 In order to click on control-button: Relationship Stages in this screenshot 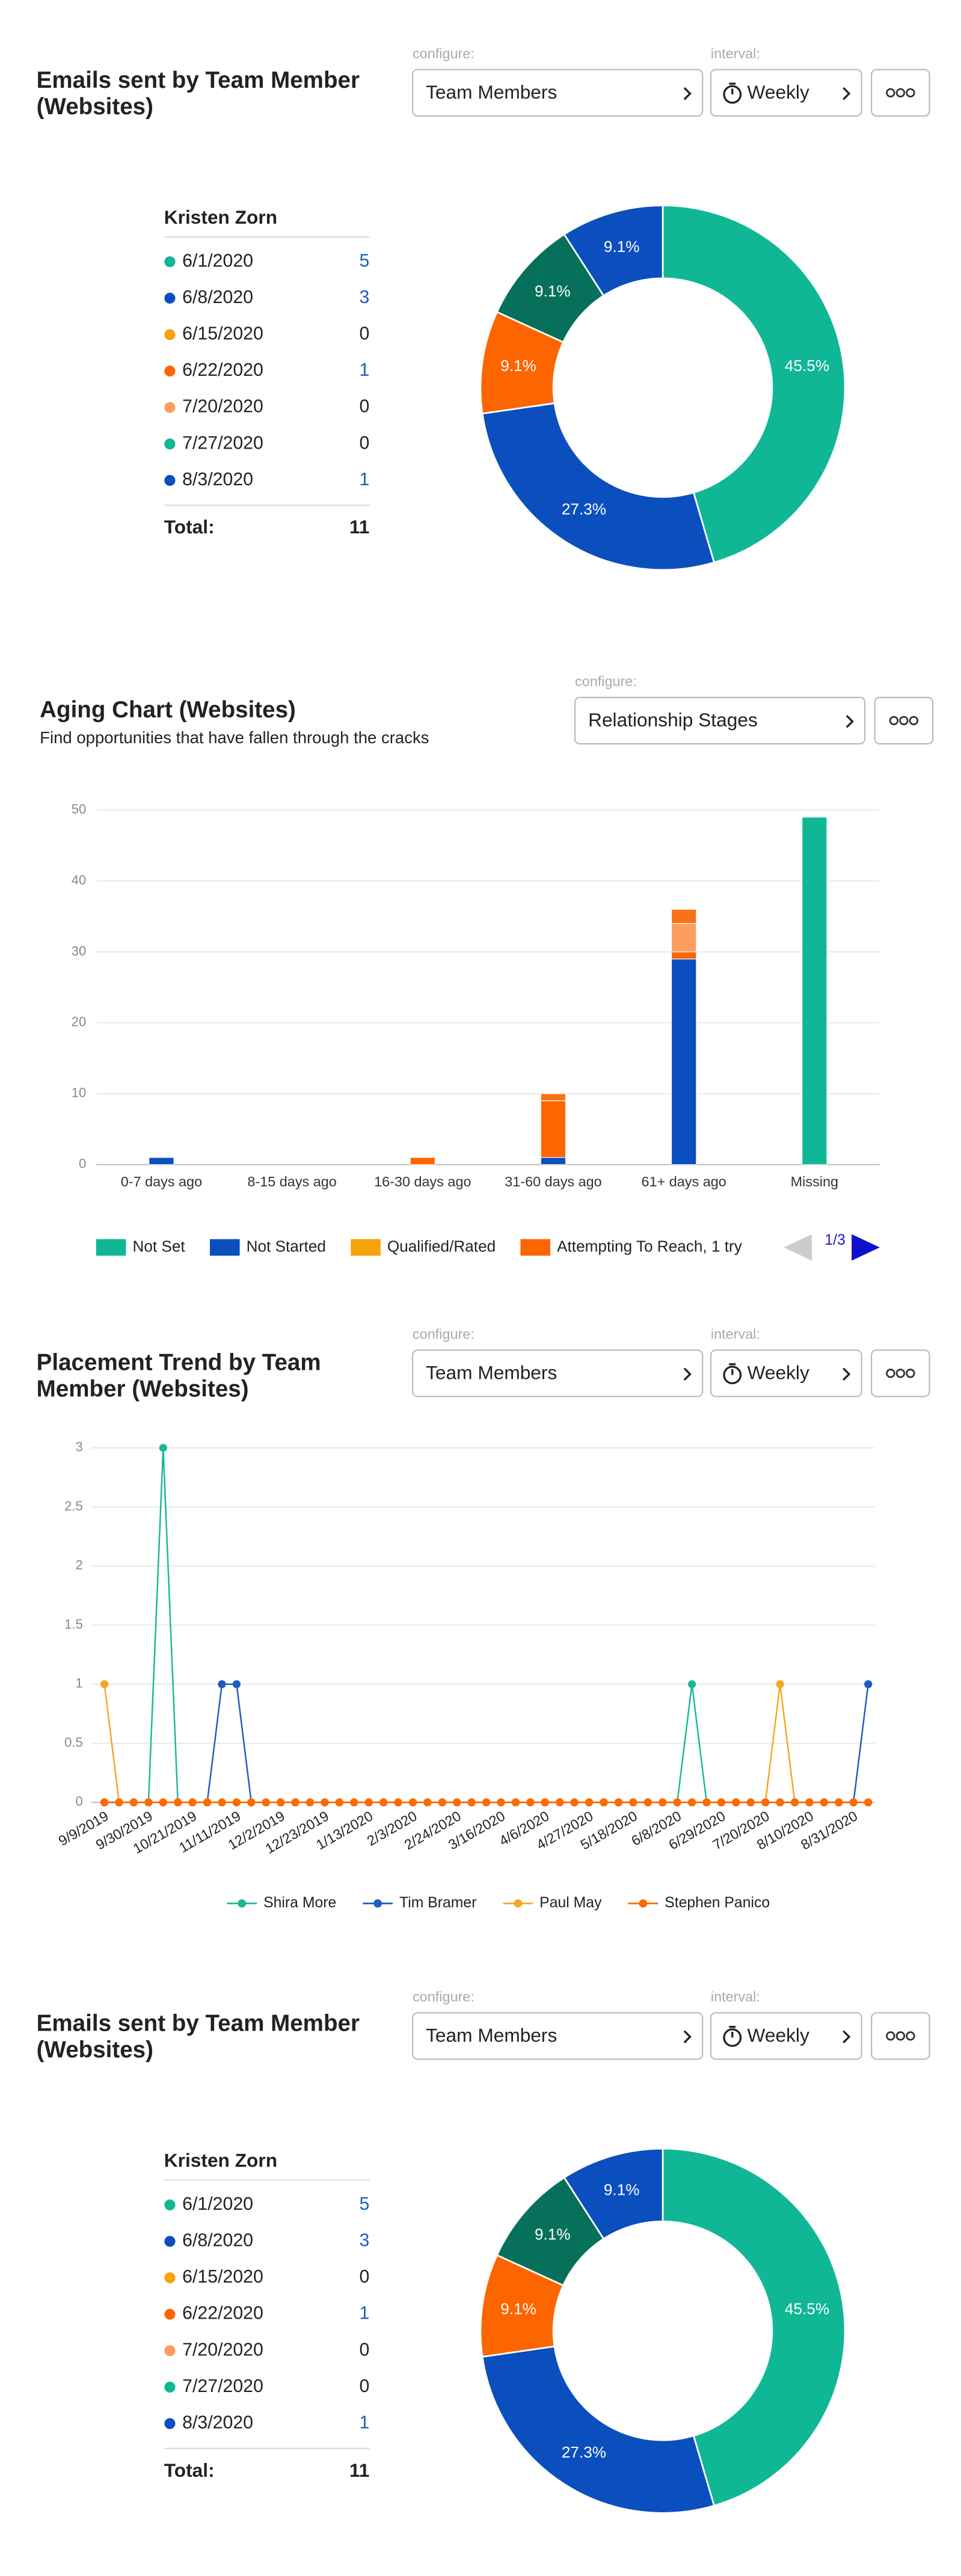, I will do `click(720, 720)`.